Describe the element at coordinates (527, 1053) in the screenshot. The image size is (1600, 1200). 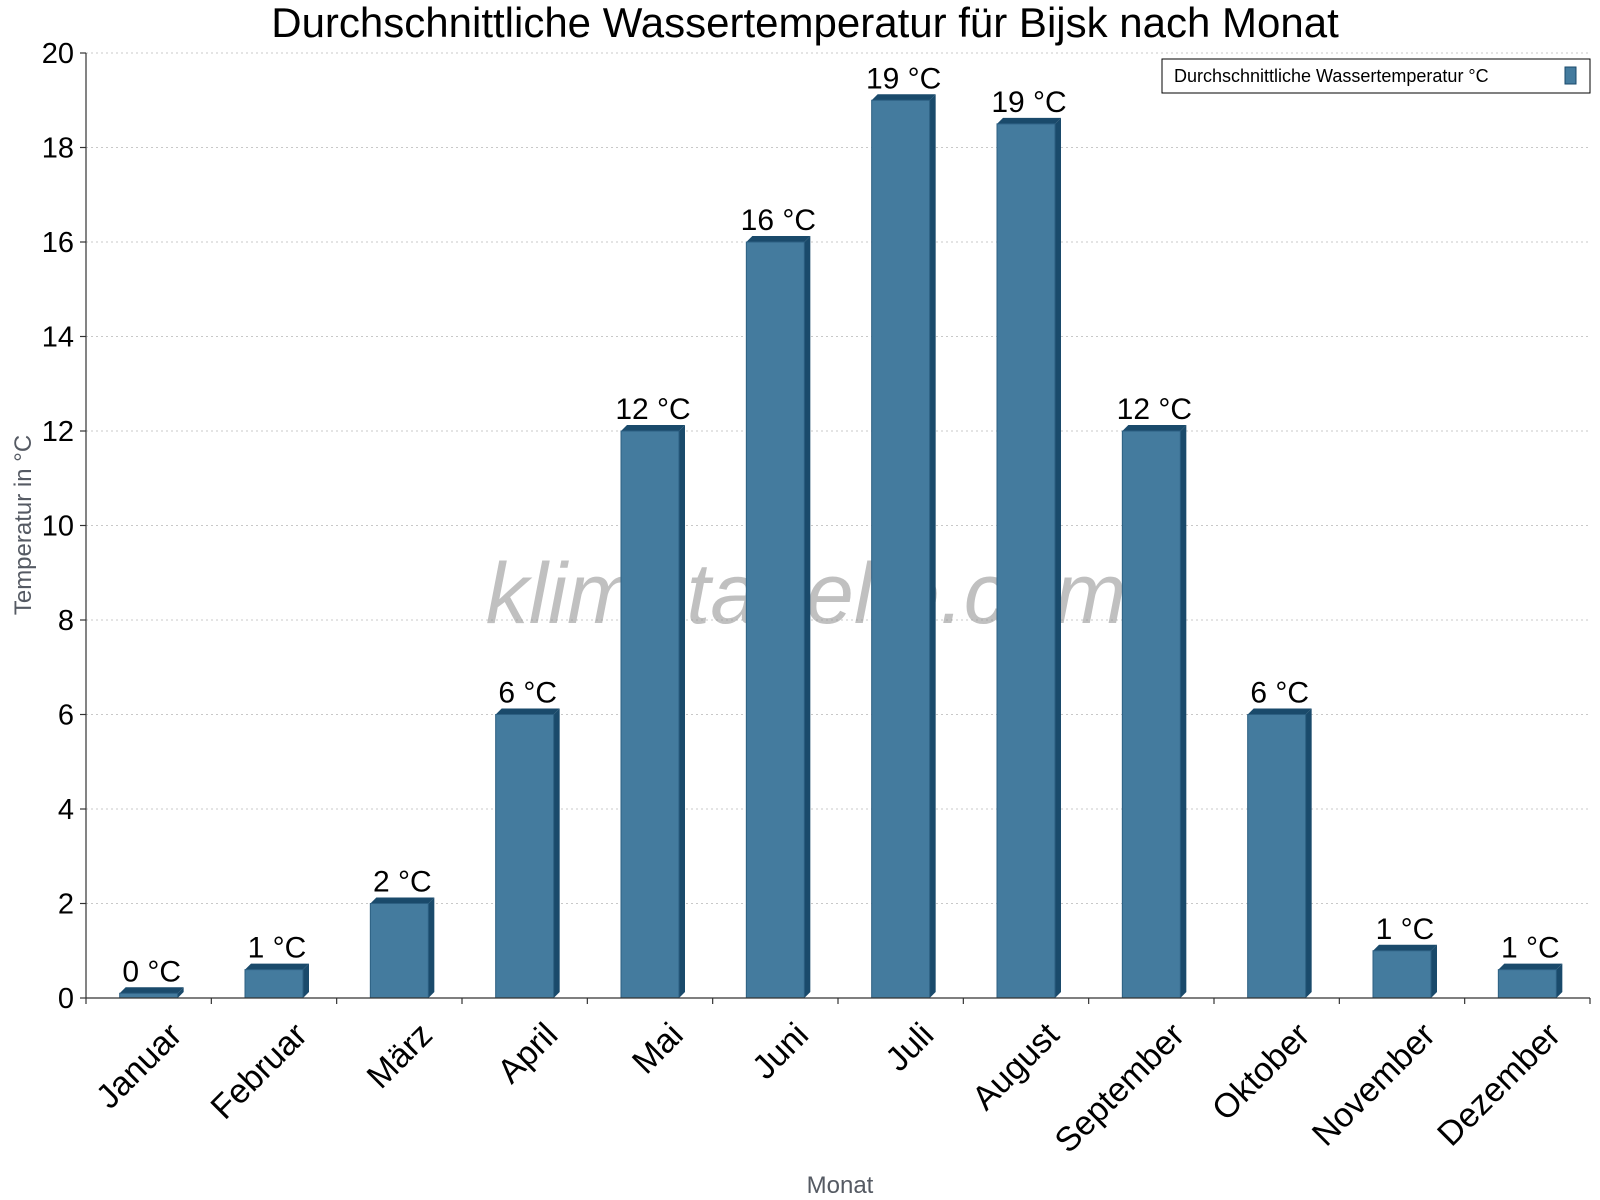
I see `x-tick-label: April` at that location.